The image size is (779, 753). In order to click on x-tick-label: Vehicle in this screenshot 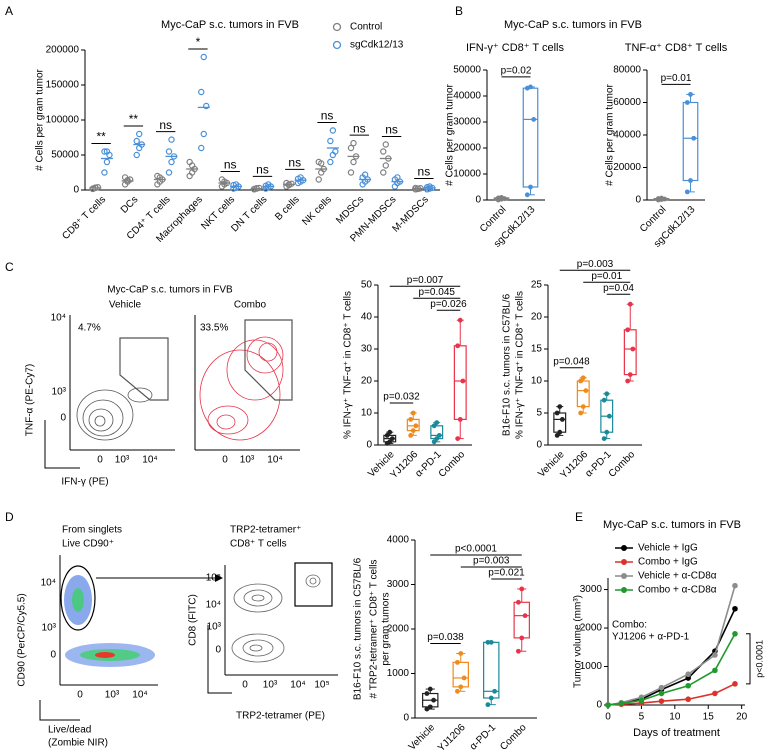, I will do `click(422, 737)`.